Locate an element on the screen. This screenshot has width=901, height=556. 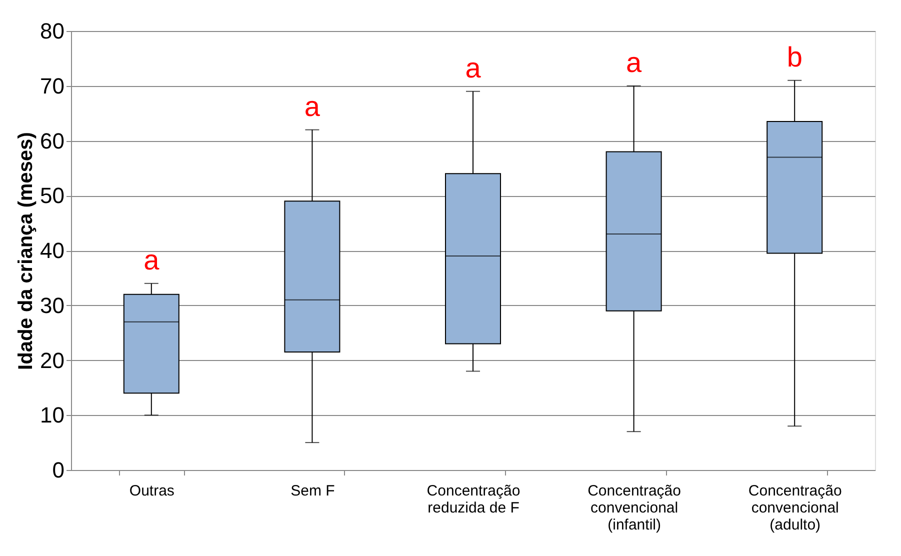
y-tick-label: 30 is located at coordinates (52, 305).